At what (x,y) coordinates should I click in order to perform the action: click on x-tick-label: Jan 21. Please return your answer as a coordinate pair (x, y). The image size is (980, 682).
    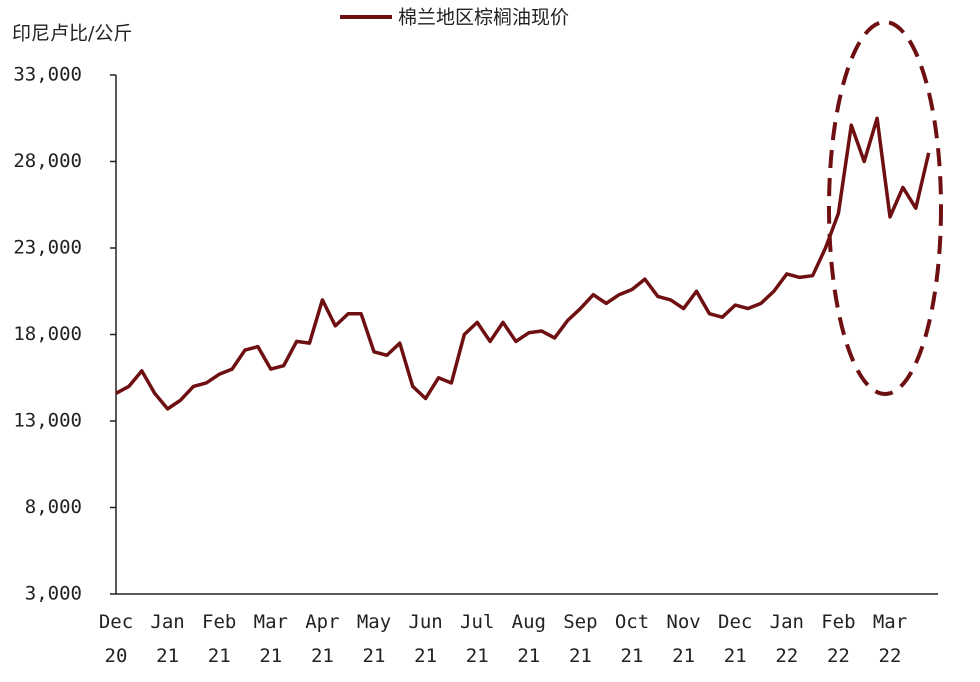
    Looking at the image, I should click on (167, 639).